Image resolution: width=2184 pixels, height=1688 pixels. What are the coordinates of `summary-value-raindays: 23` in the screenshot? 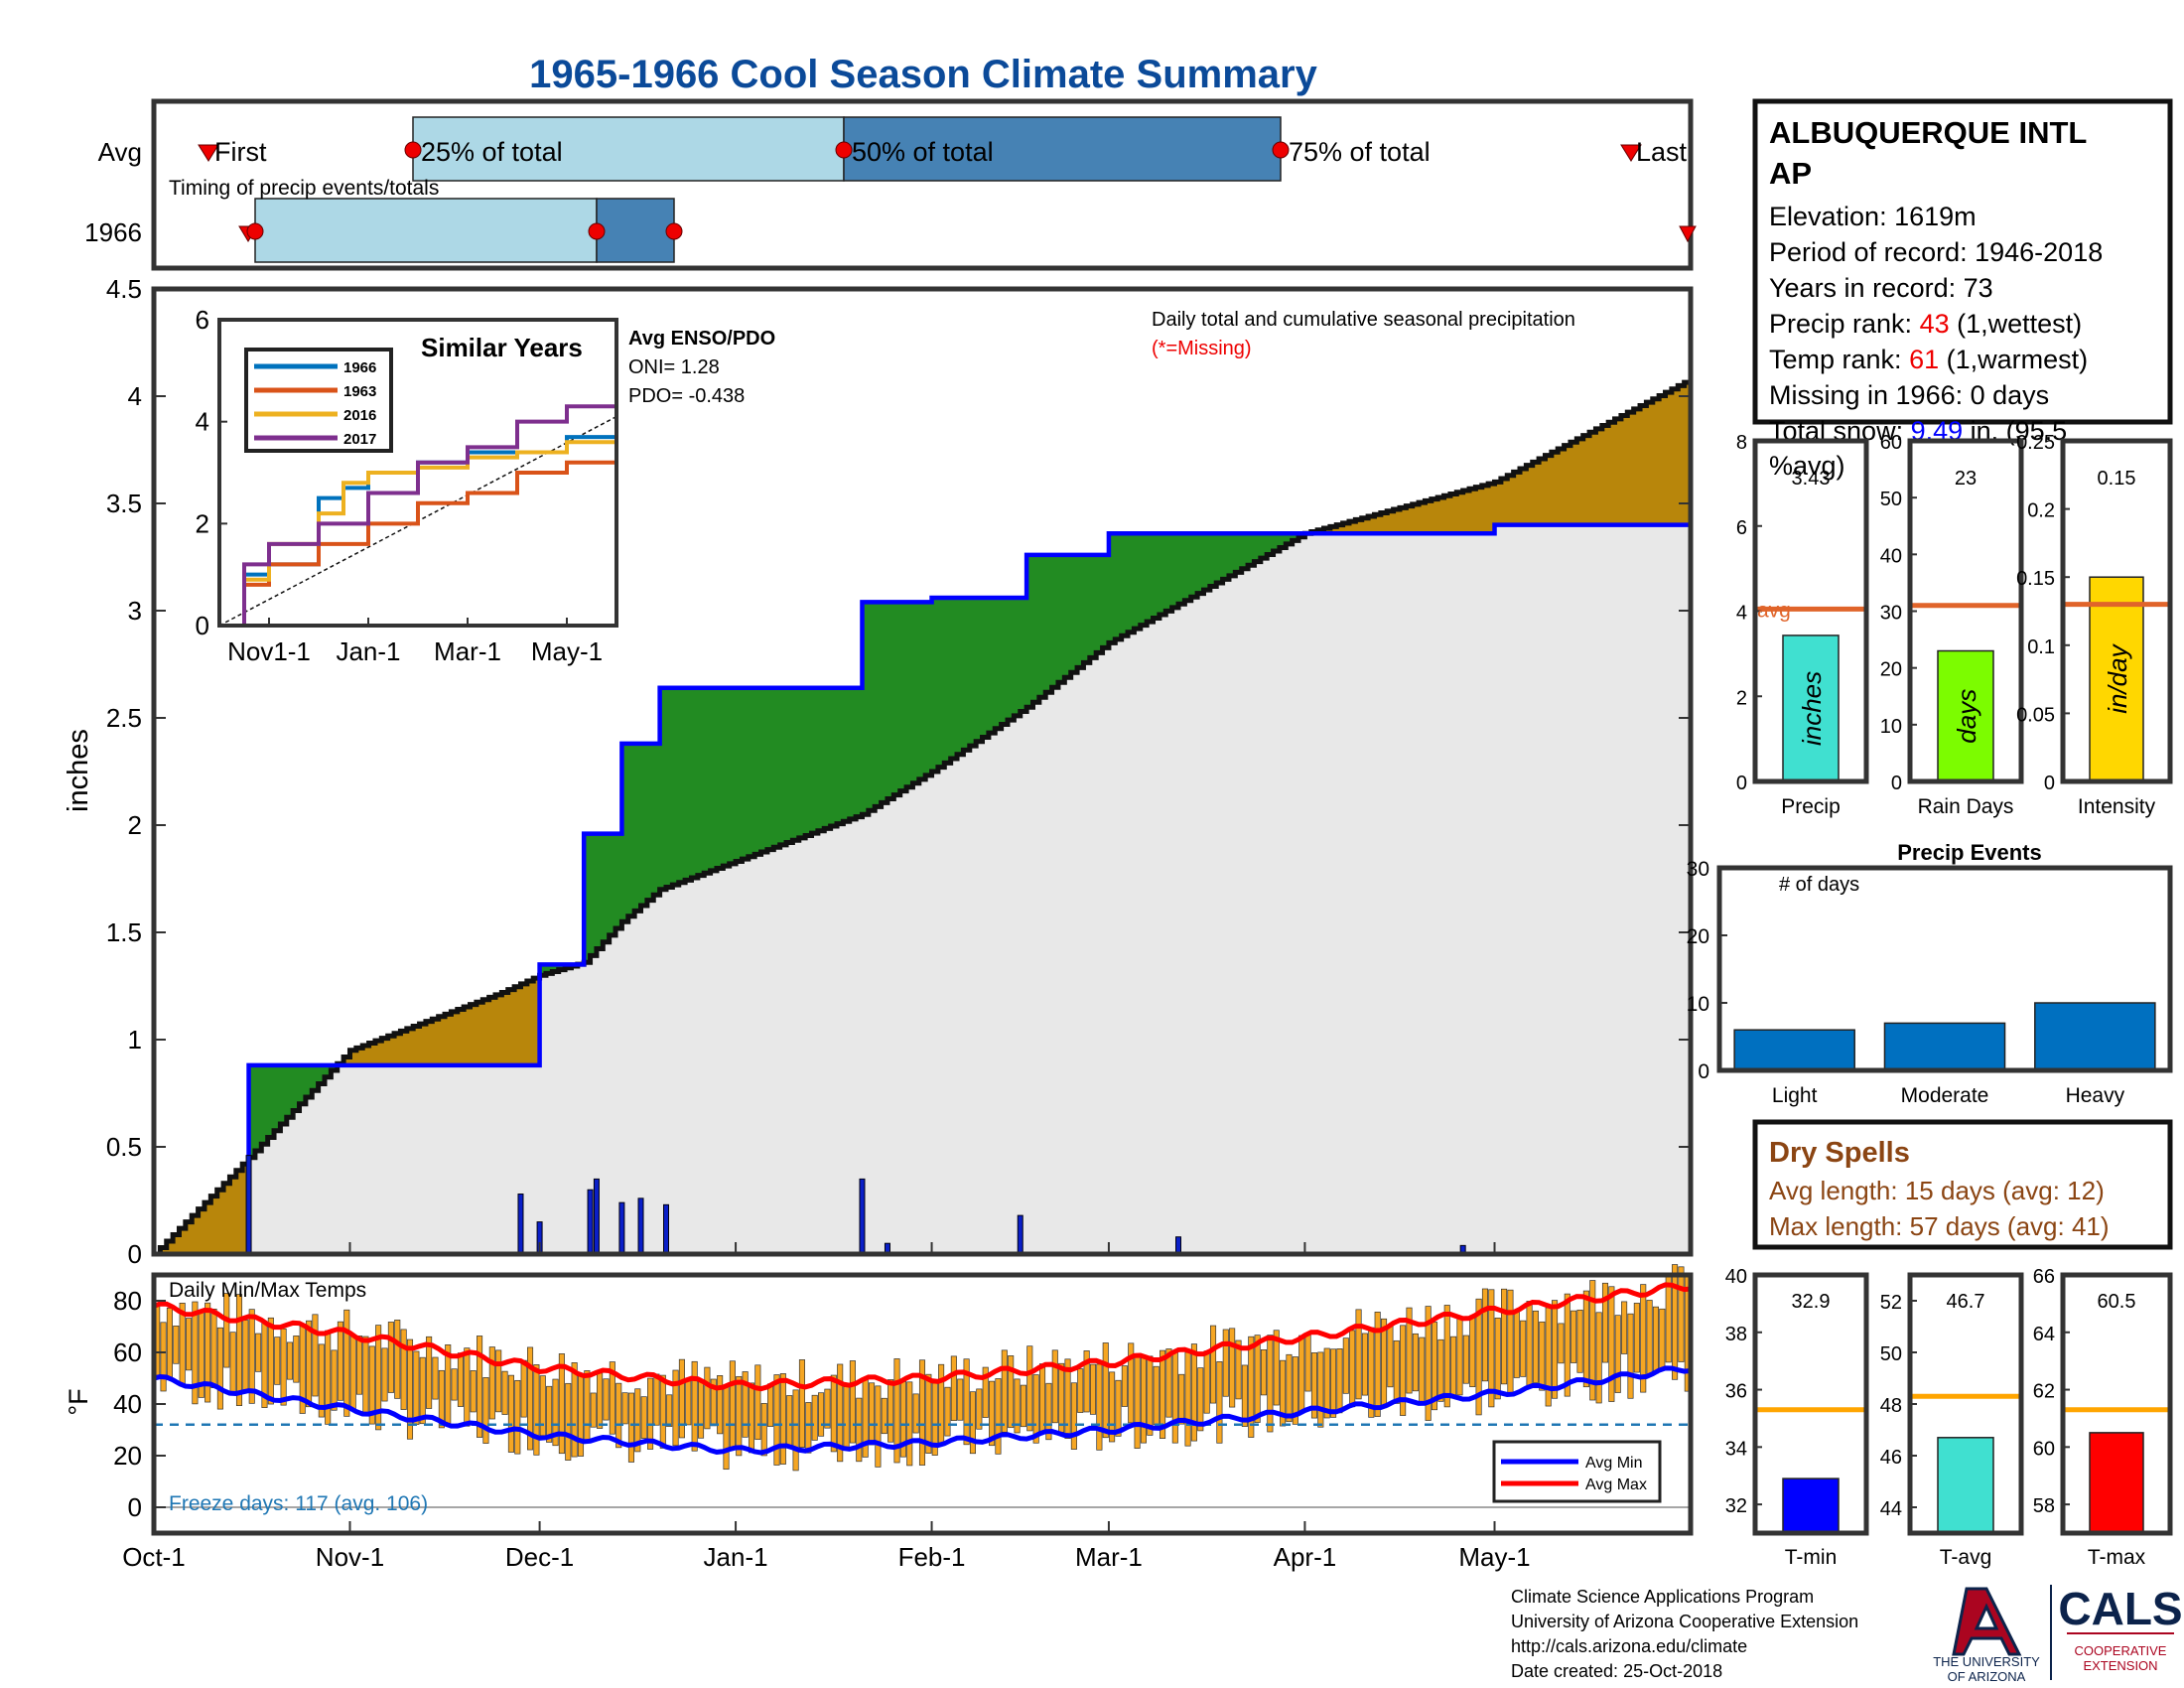 It's located at (1966, 479).